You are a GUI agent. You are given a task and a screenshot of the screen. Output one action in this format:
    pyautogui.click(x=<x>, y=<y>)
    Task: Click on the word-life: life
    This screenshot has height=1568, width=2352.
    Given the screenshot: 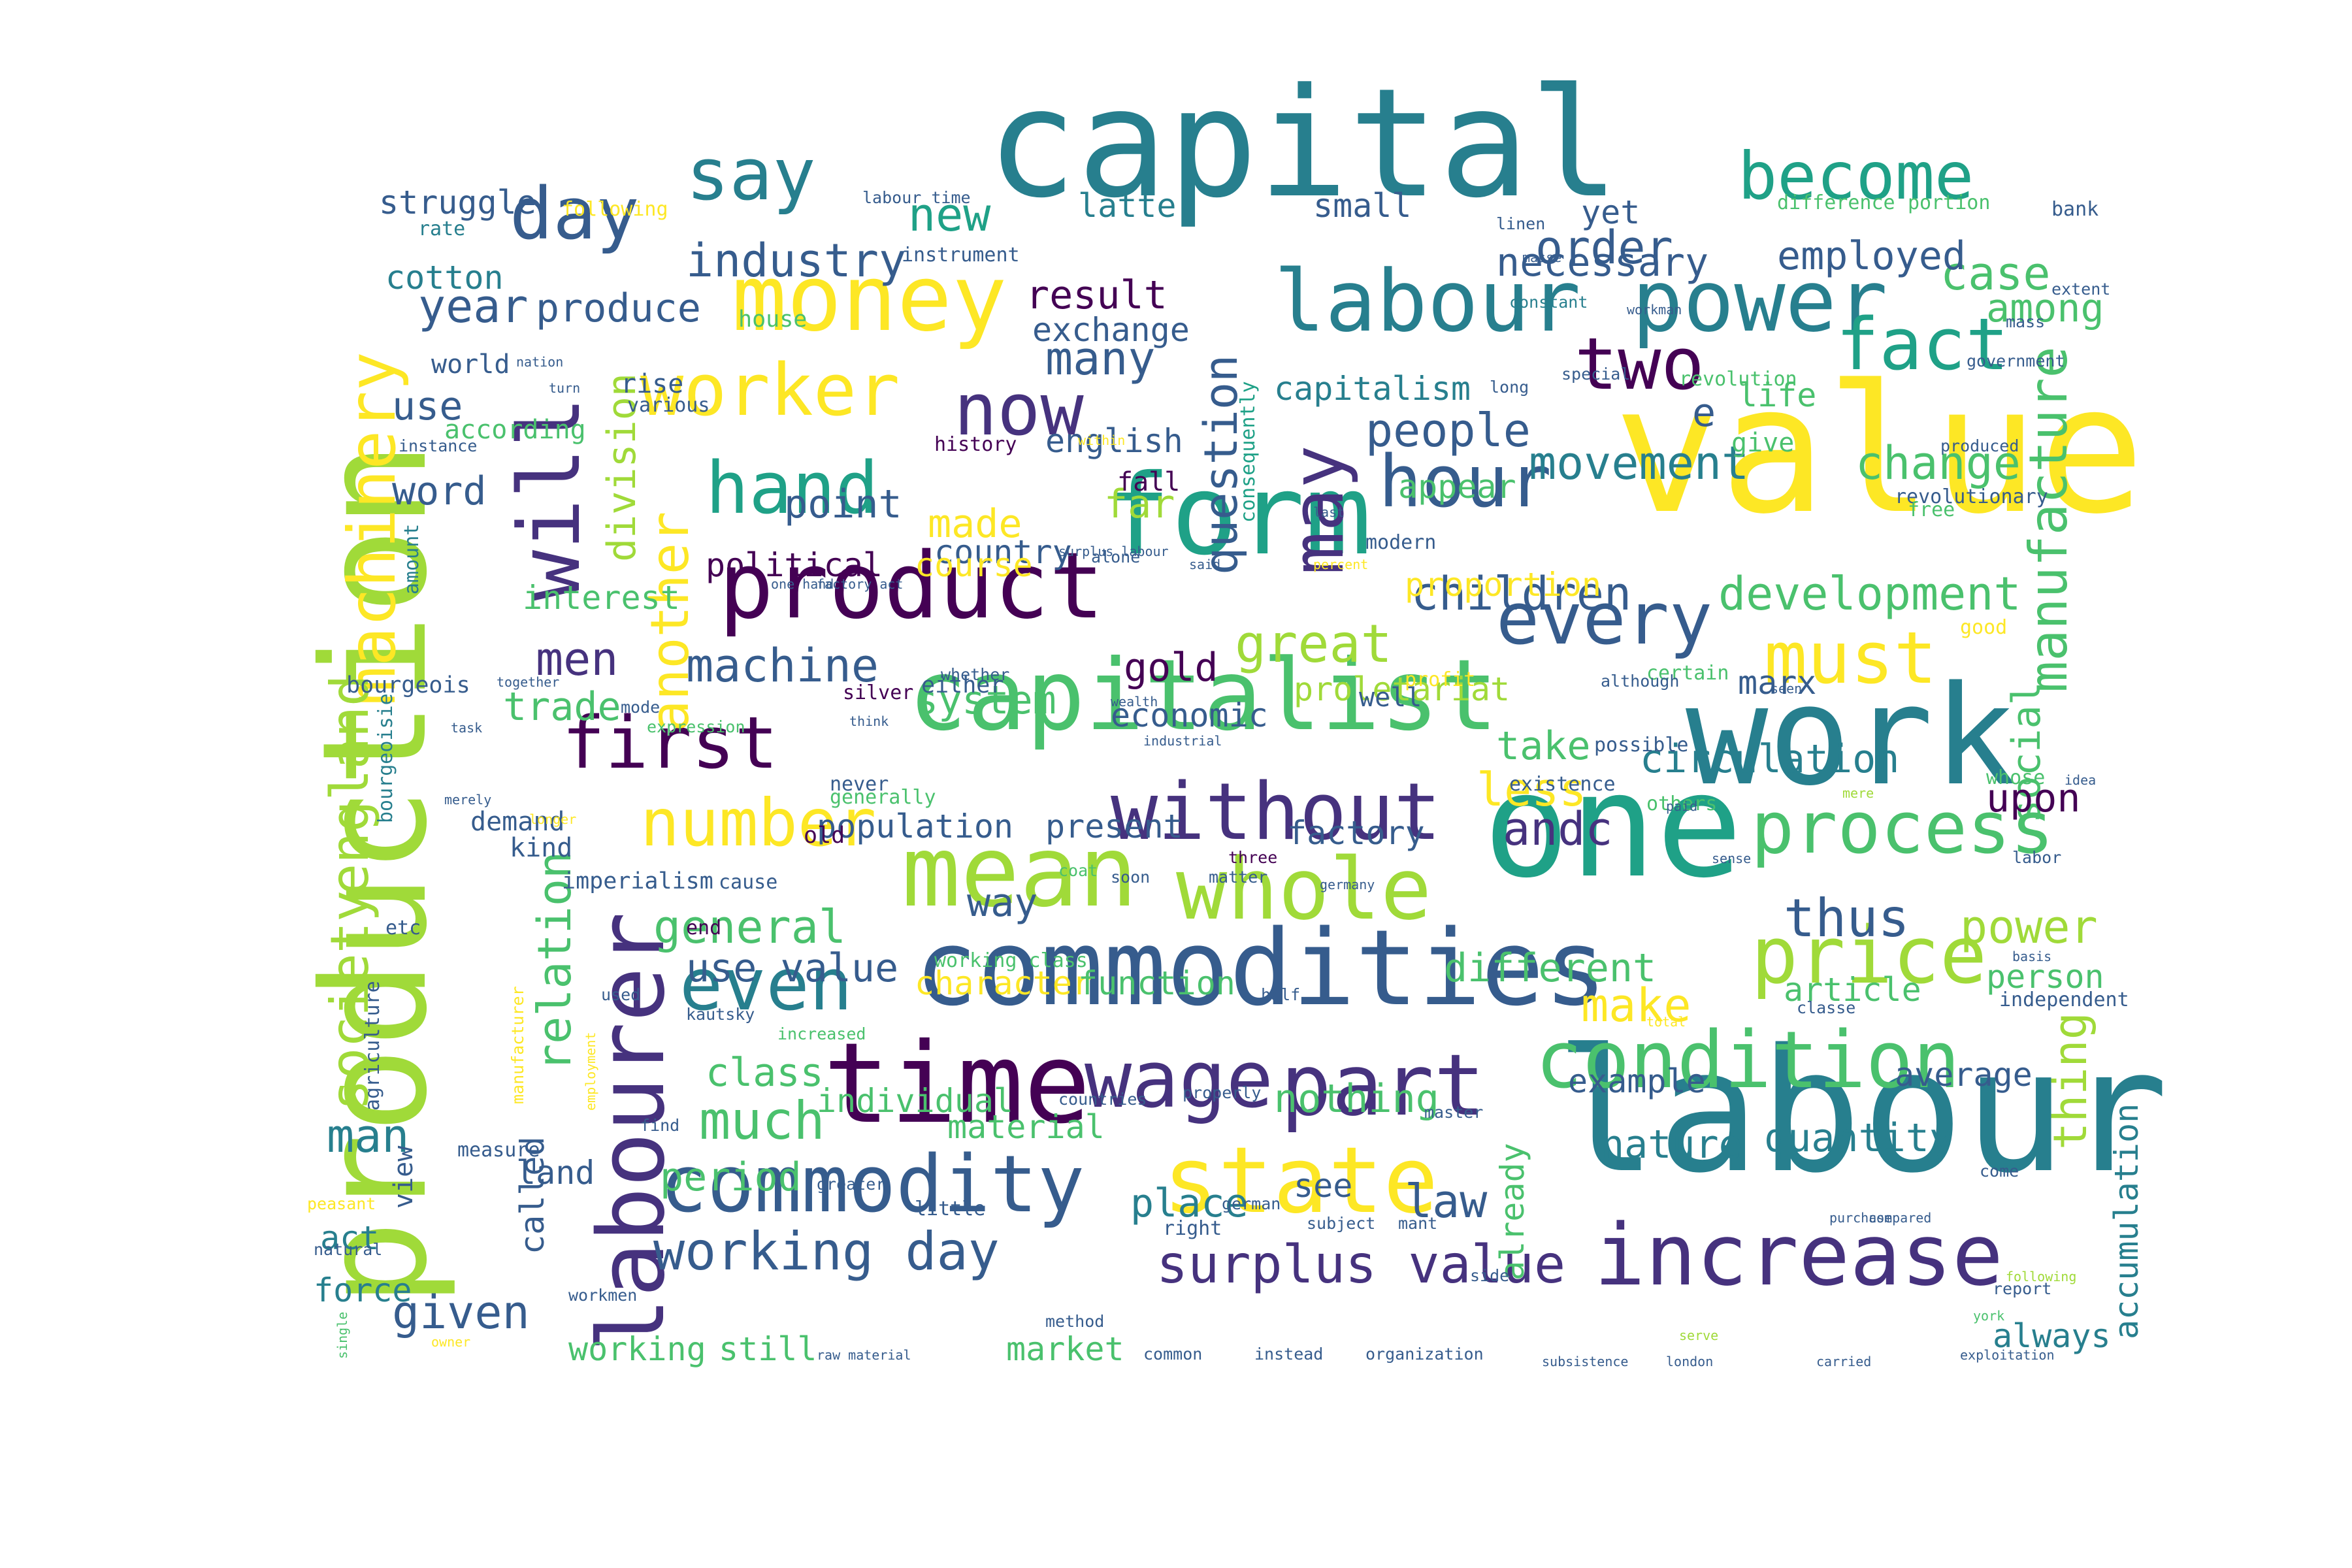 What is the action you would take?
    pyautogui.click(x=1777, y=395)
    